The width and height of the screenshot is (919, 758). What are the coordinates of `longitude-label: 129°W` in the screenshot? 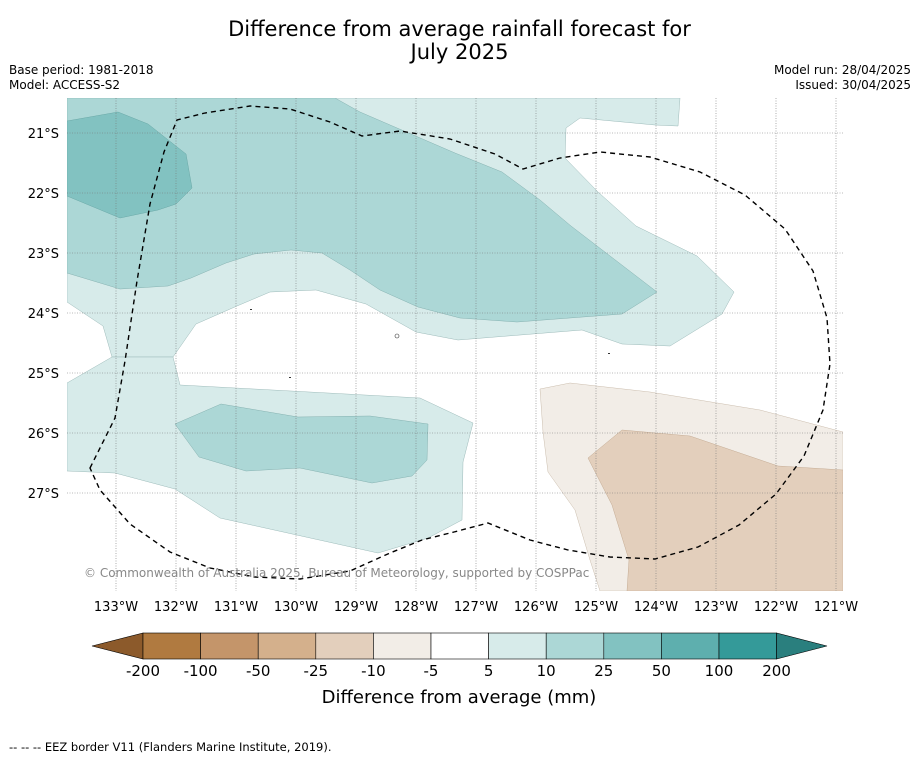 It's located at (356, 607).